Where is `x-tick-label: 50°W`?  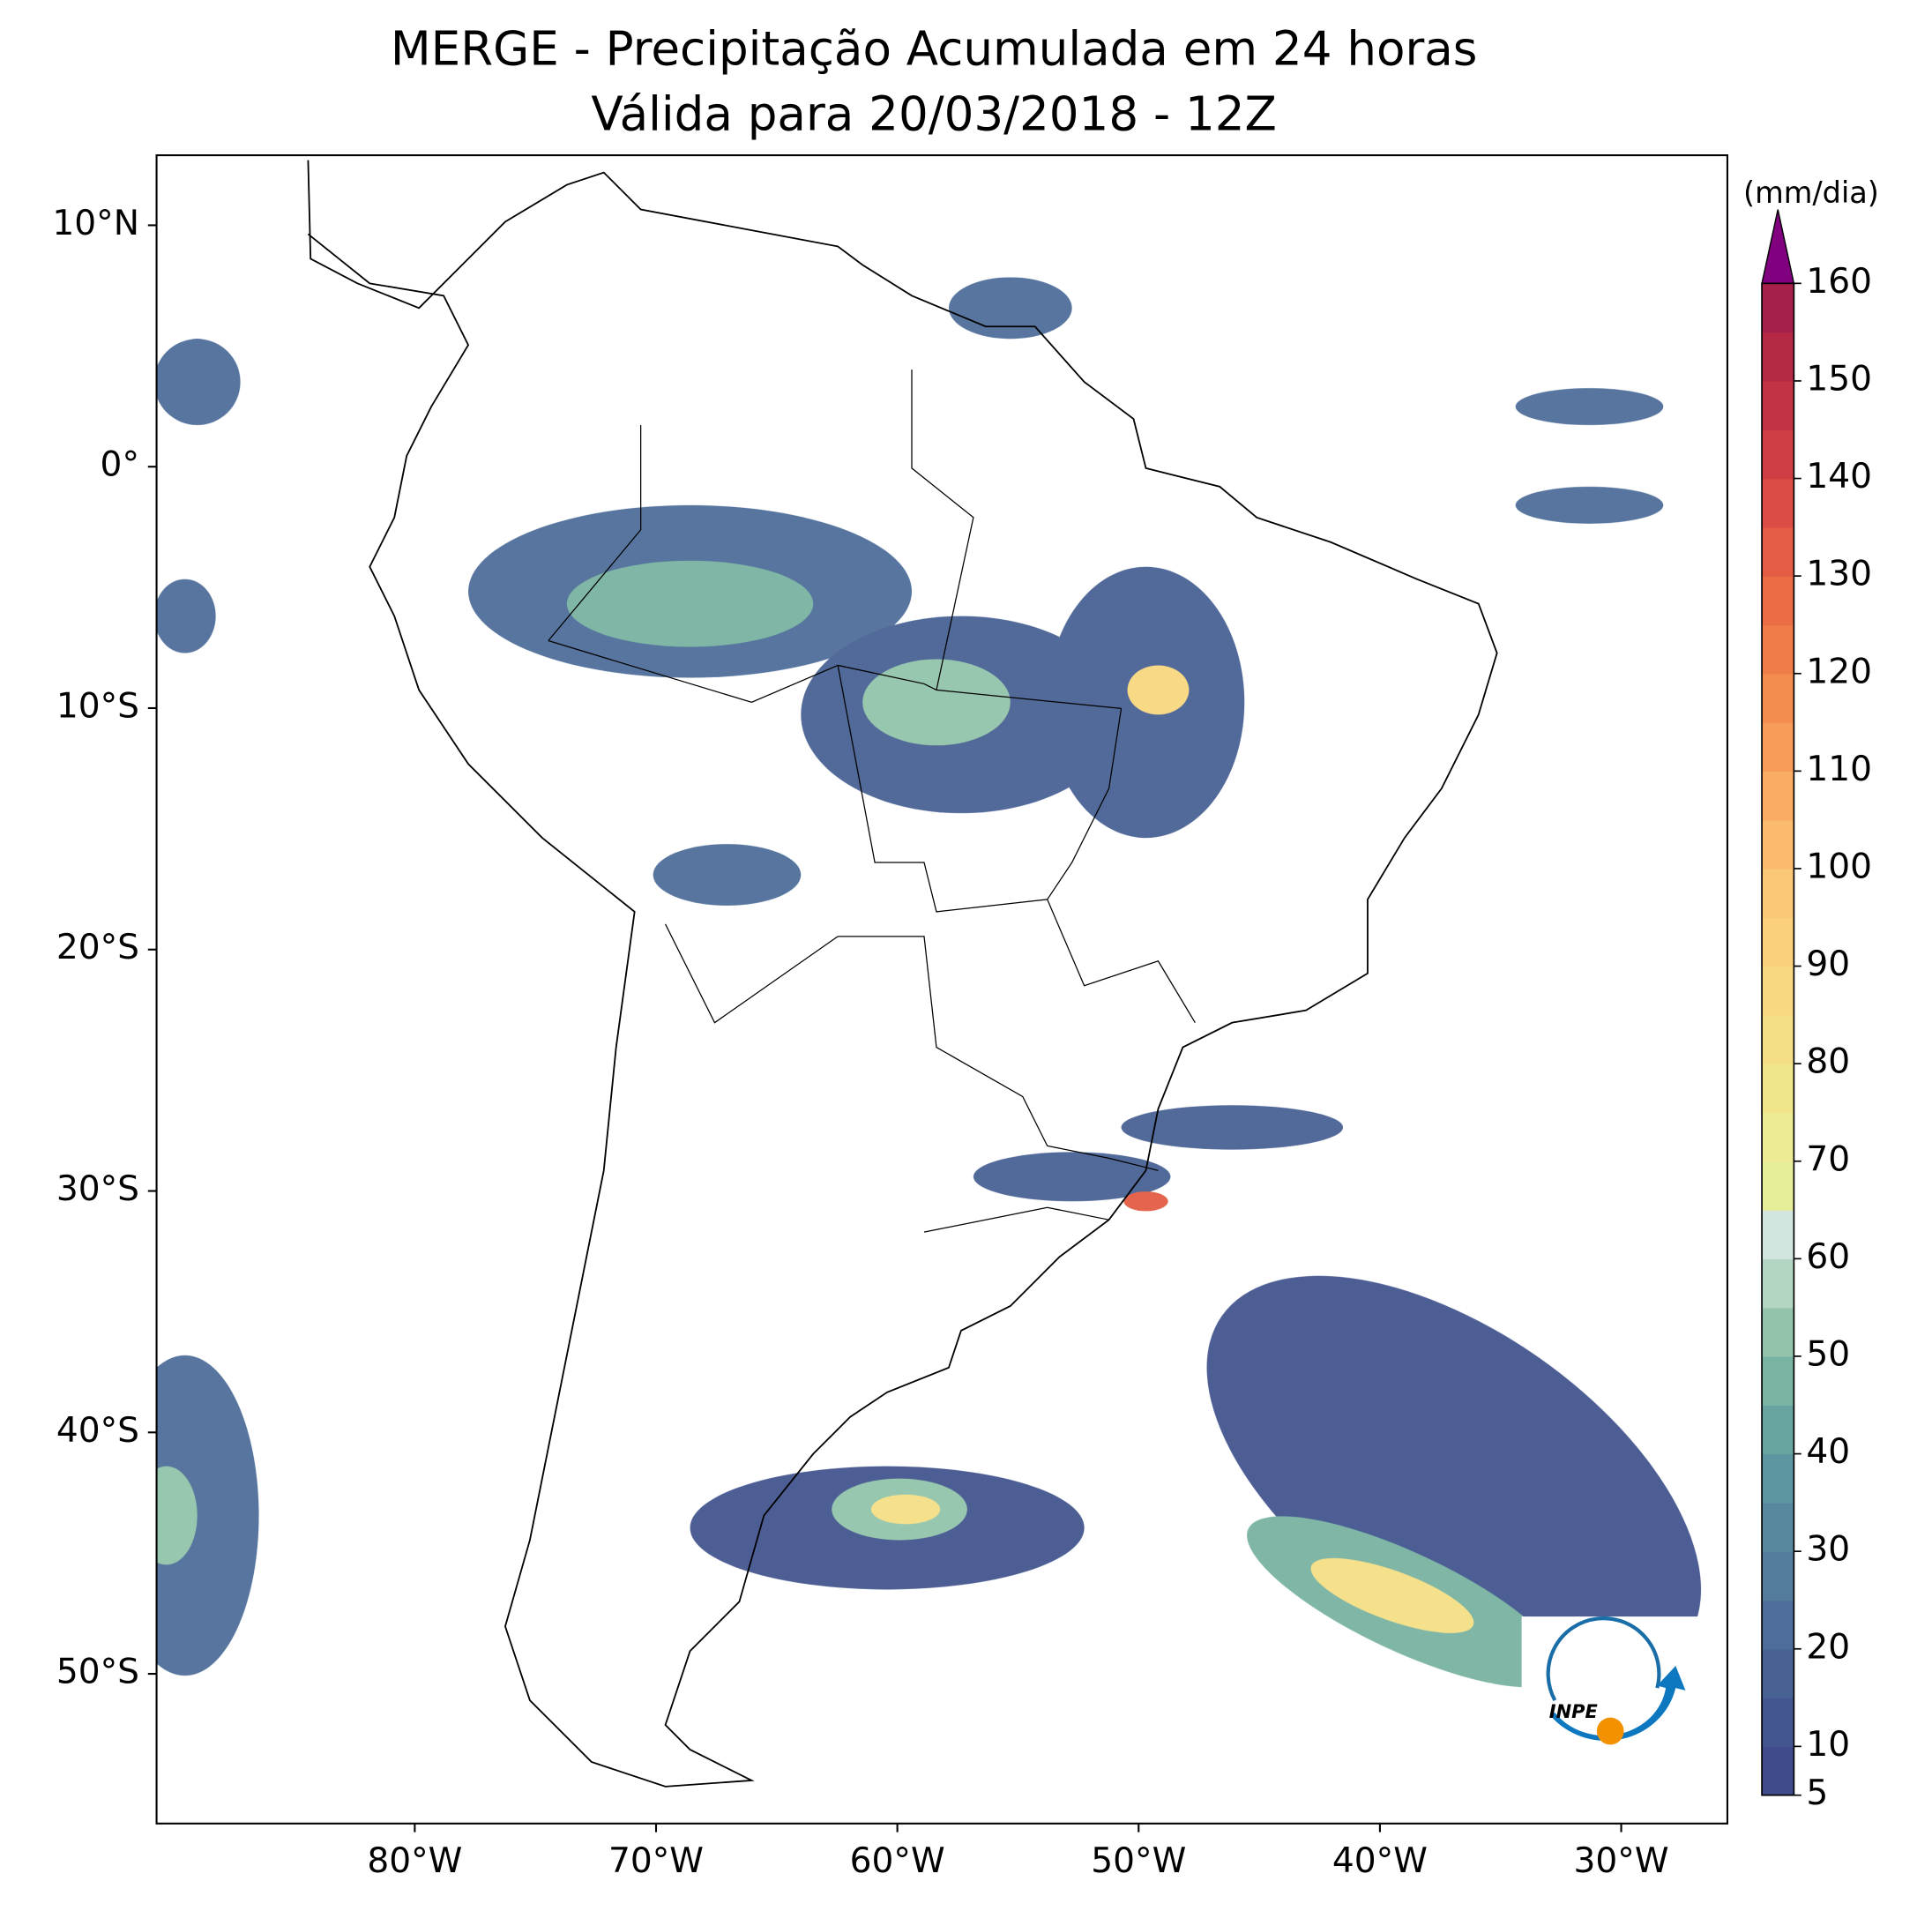 x-tick-label: 50°W is located at coordinates (1138, 1861).